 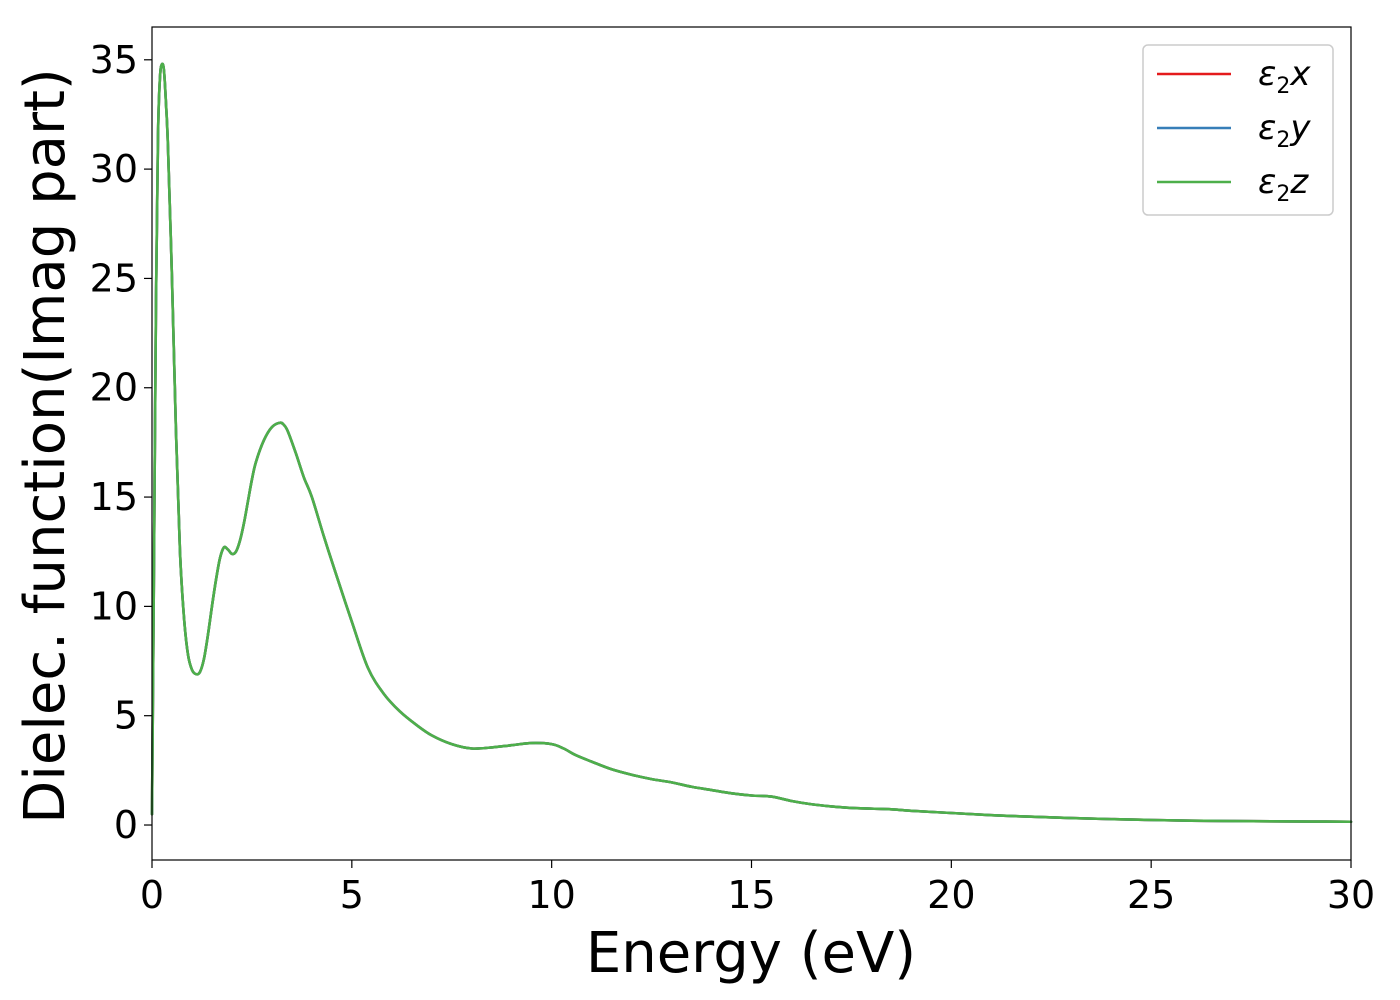 What do you see at coordinates (1351, 895) in the screenshot?
I see `x-tick-label: 30` at bounding box center [1351, 895].